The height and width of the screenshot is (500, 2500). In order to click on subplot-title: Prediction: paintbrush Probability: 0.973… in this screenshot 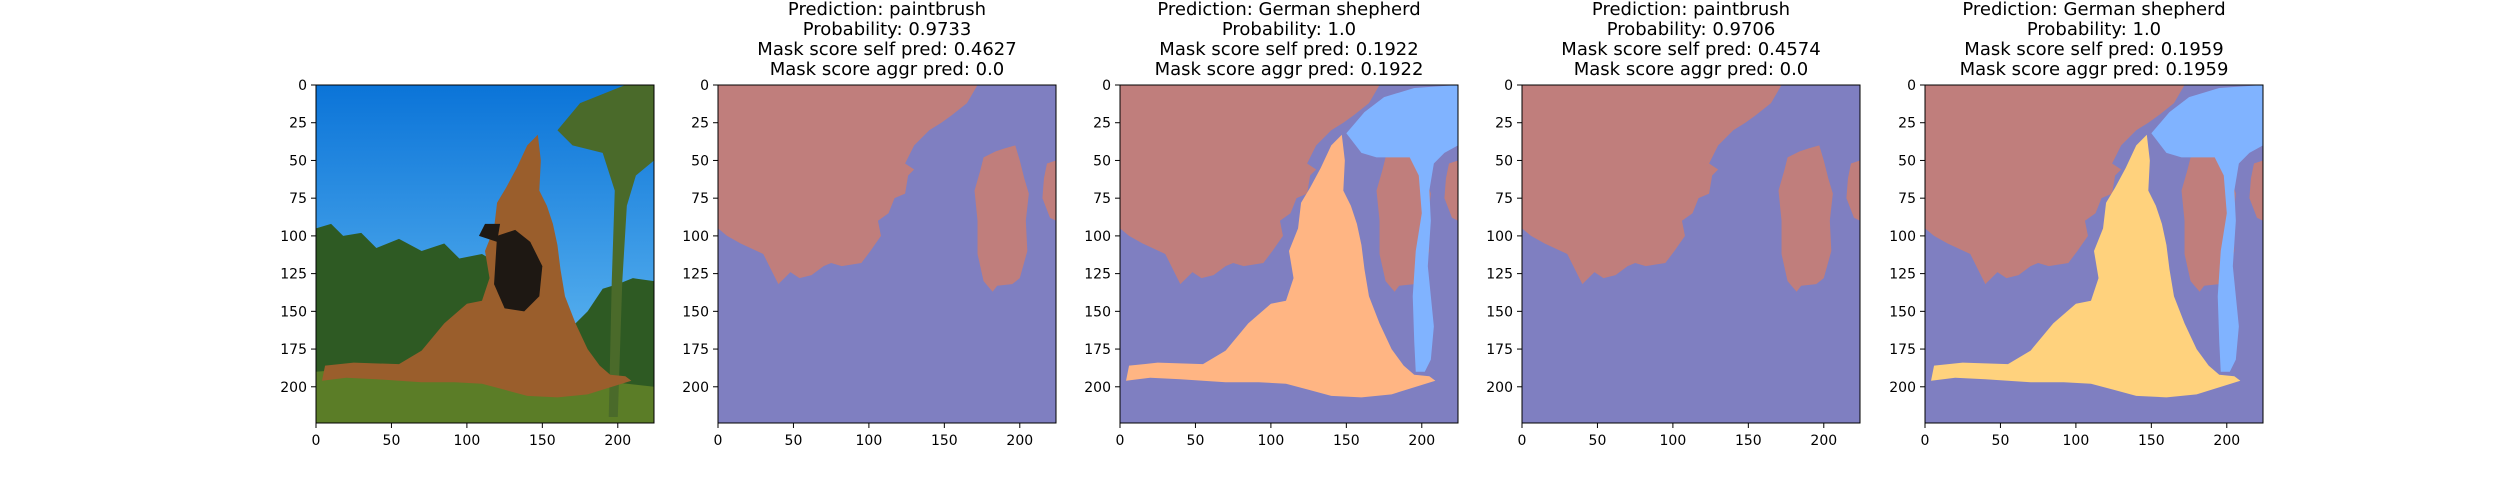, I will do `click(887, 40)`.